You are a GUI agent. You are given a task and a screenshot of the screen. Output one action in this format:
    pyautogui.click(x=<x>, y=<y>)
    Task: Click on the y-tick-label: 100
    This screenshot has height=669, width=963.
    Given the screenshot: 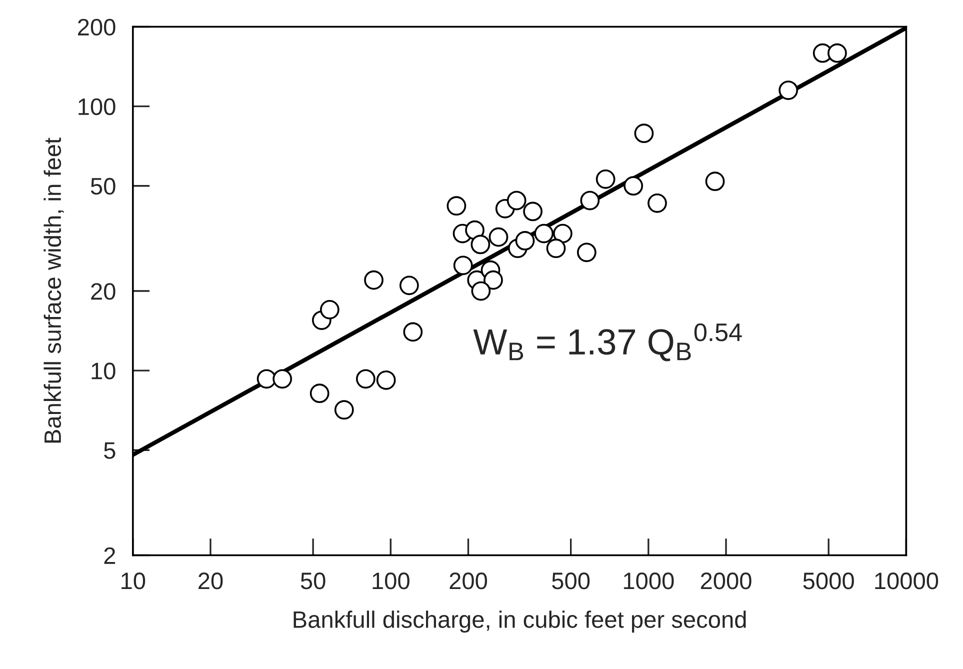 What is the action you would take?
    pyautogui.click(x=97, y=107)
    